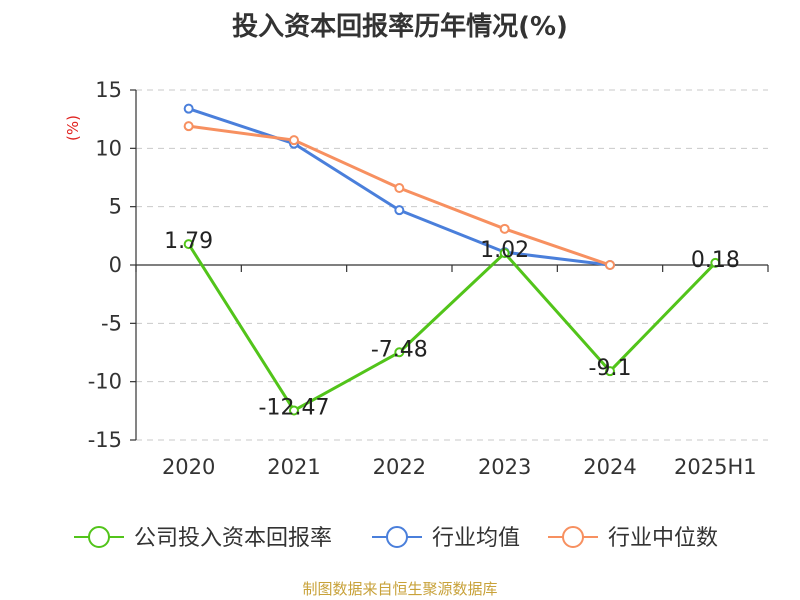 The image size is (800, 600). What do you see at coordinates (73, 128) in the screenshot?
I see `y-axis-unit: (%)` at bounding box center [73, 128].